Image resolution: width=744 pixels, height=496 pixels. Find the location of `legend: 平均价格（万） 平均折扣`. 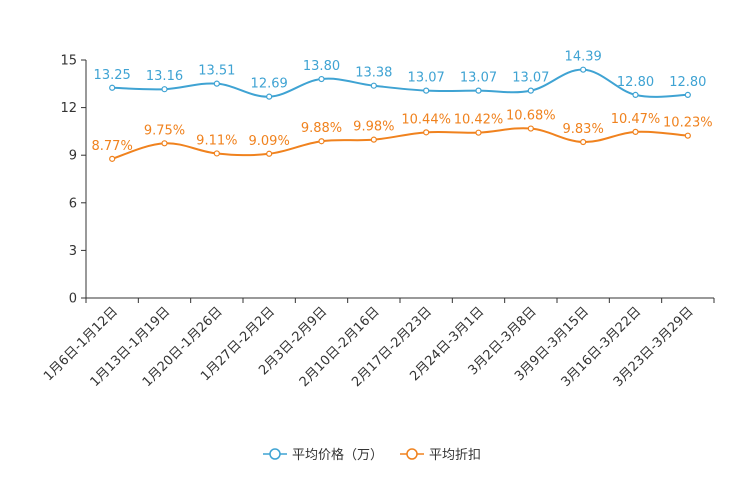

legend: 平均价格（万） 平均折扣 is located at coordinates (372, 455).